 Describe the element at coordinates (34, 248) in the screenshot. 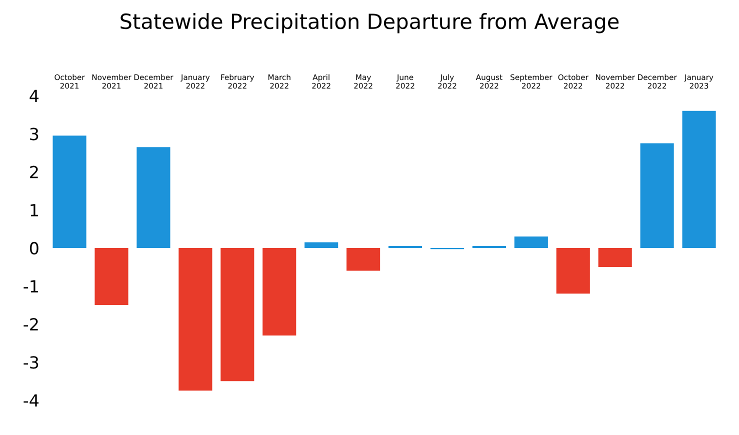

I see `y-tick-label: 0` at that location.